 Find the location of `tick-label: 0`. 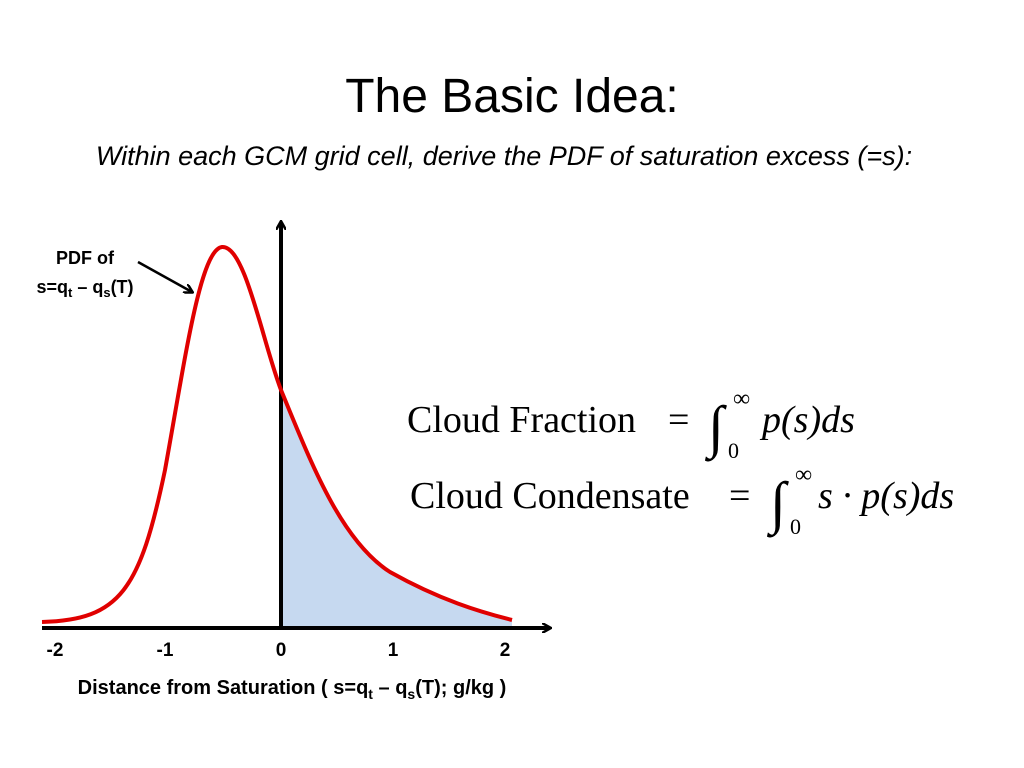

tick-label: 0 is located at coordinates (281, 650).